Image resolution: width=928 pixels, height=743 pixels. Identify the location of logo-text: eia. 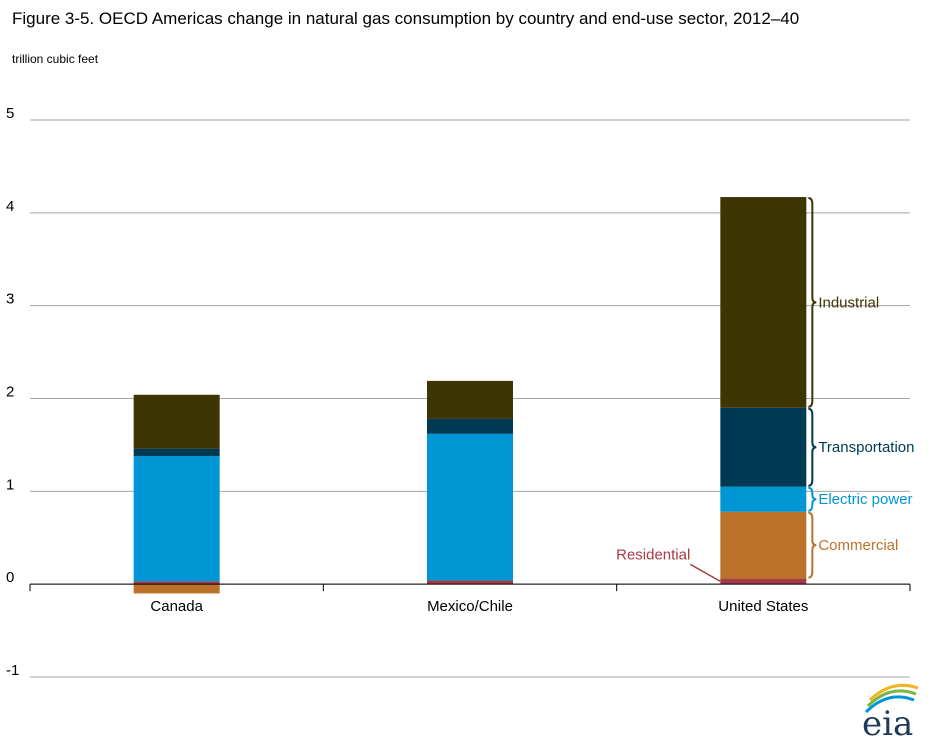
(887, 723).